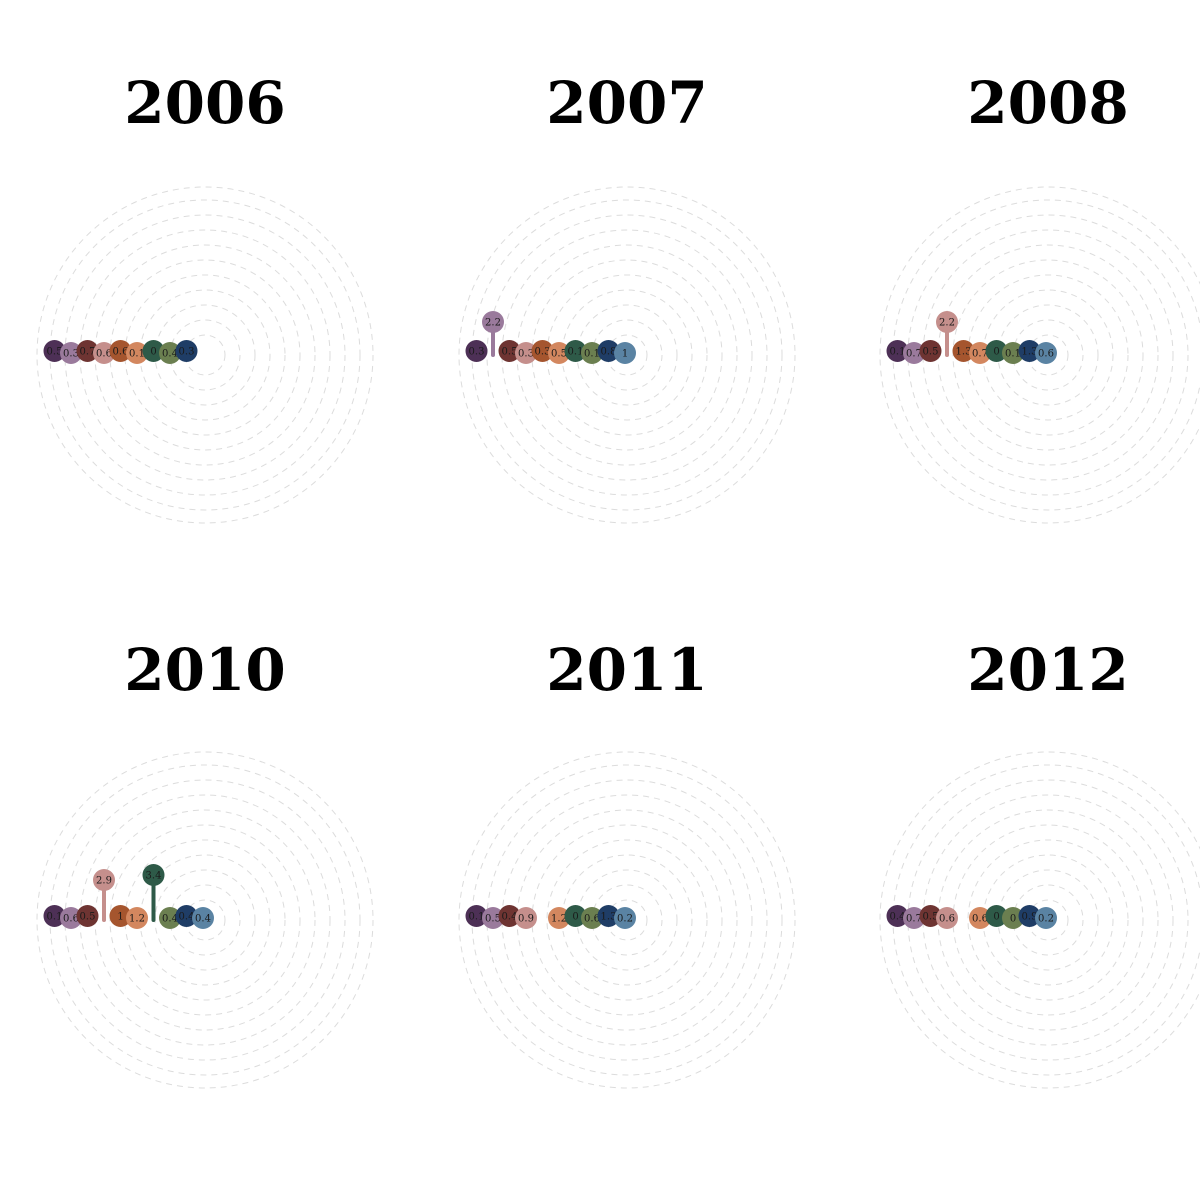  I want to click on radial-grid, so click(1039, 355).